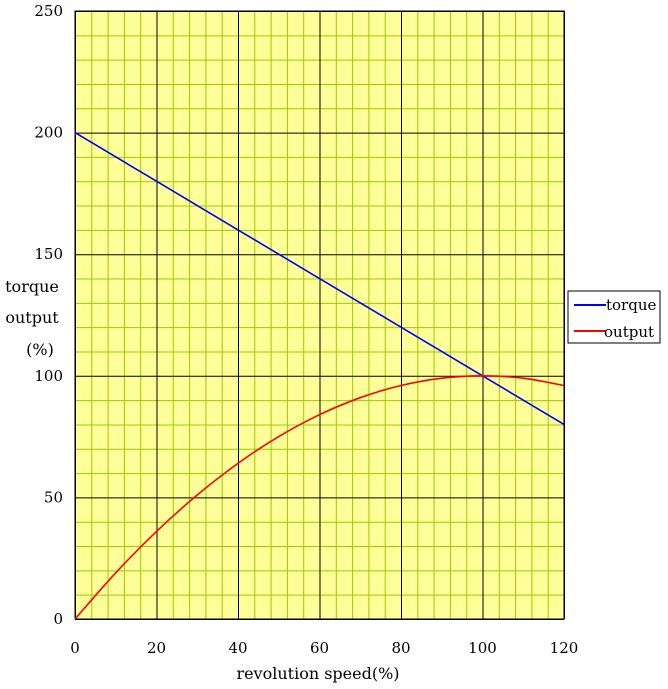 Image resolution: width=668 pixels, height=689 pixels. Describe the element at coordinates (400, 648) in the screenshot. I see `x-tick-label: 80` at that location.